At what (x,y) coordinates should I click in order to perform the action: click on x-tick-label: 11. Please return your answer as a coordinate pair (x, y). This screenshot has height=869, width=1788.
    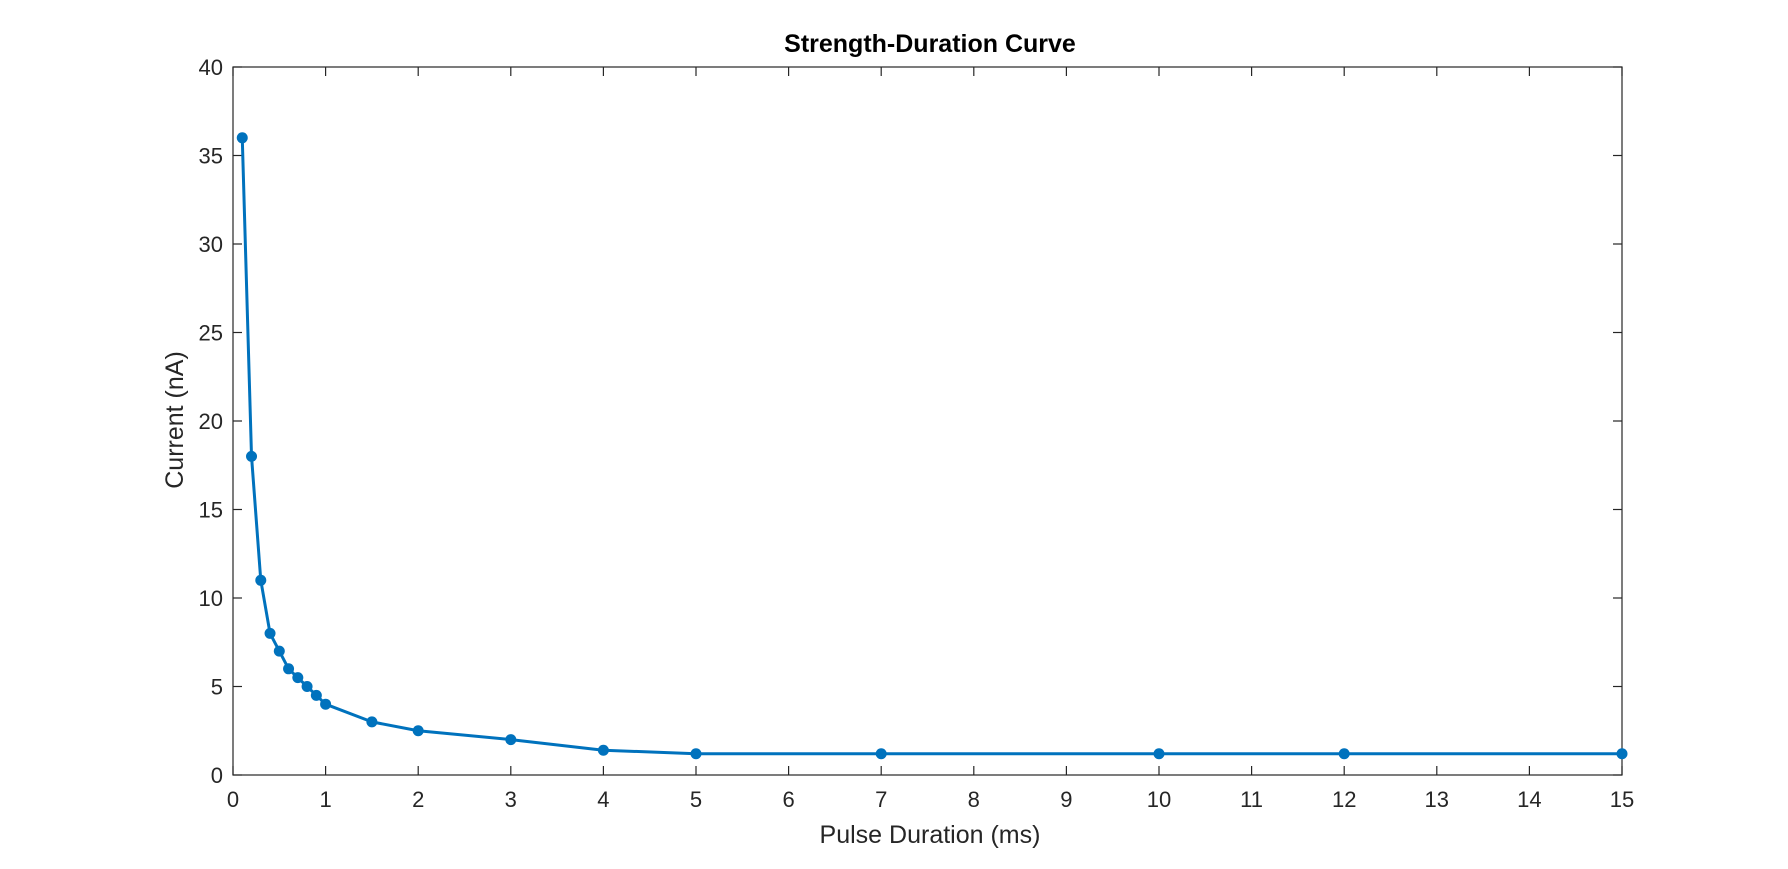
    Looking at the image, I should click on (1251, 799).